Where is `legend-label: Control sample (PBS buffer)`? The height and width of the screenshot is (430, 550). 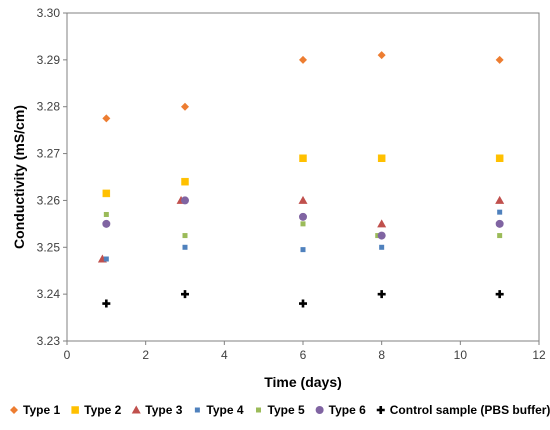 legend-label: Control sample (PBS buffer) is located at coordinates (470, 410).